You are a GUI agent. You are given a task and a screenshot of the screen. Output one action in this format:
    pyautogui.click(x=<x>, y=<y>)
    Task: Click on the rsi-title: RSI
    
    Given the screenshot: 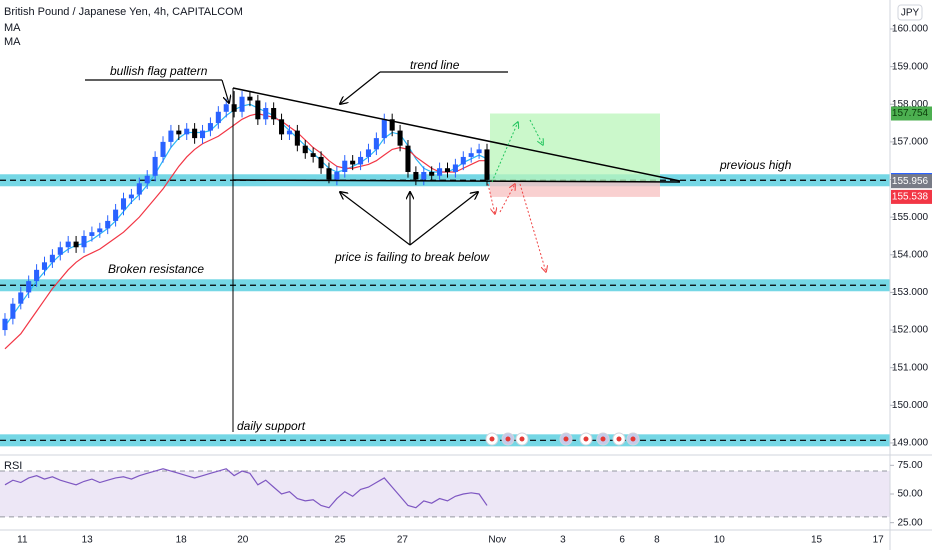 What is the action you would take?
    pyautogui.click(x=13, y=466)
    